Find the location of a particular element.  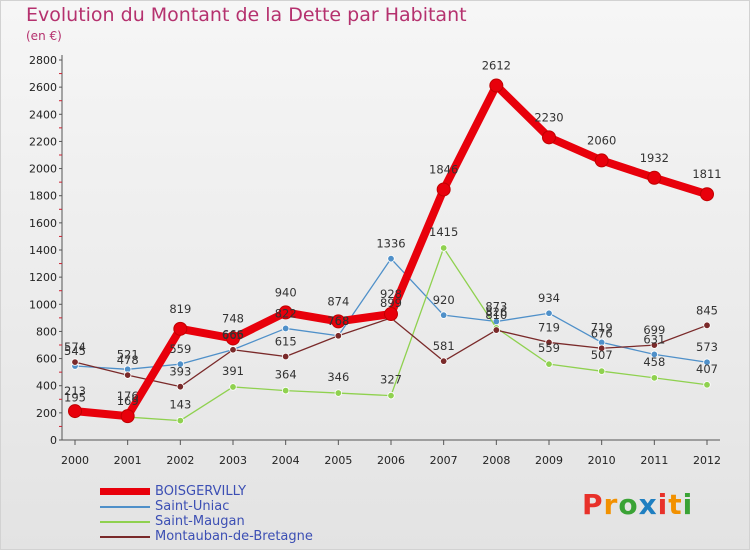

legend-item: Montauban-de-Bretagne is located at coordinates (250, 536).